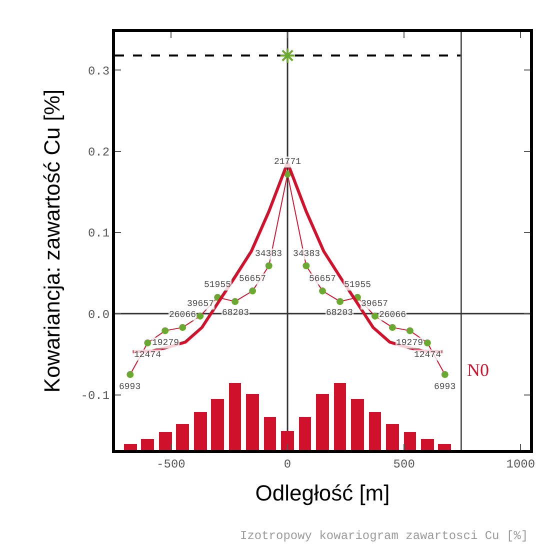 This screenshot has width=547, height=547. What do you see at coordinates (521, 464) in the screenshot?
I see `x-tick-label: 1000` at bounding box center [521, 464].